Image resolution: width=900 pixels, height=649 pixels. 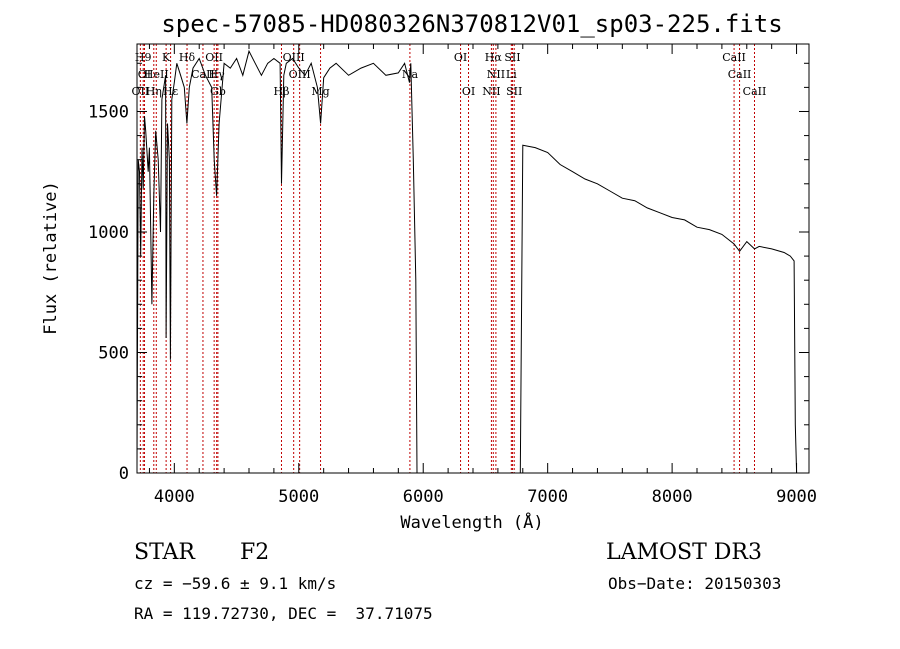 What do you see at coordinates (468, 91) in the screenshot?
I see `line-label-18: OI` at bounding box center [468, 91].